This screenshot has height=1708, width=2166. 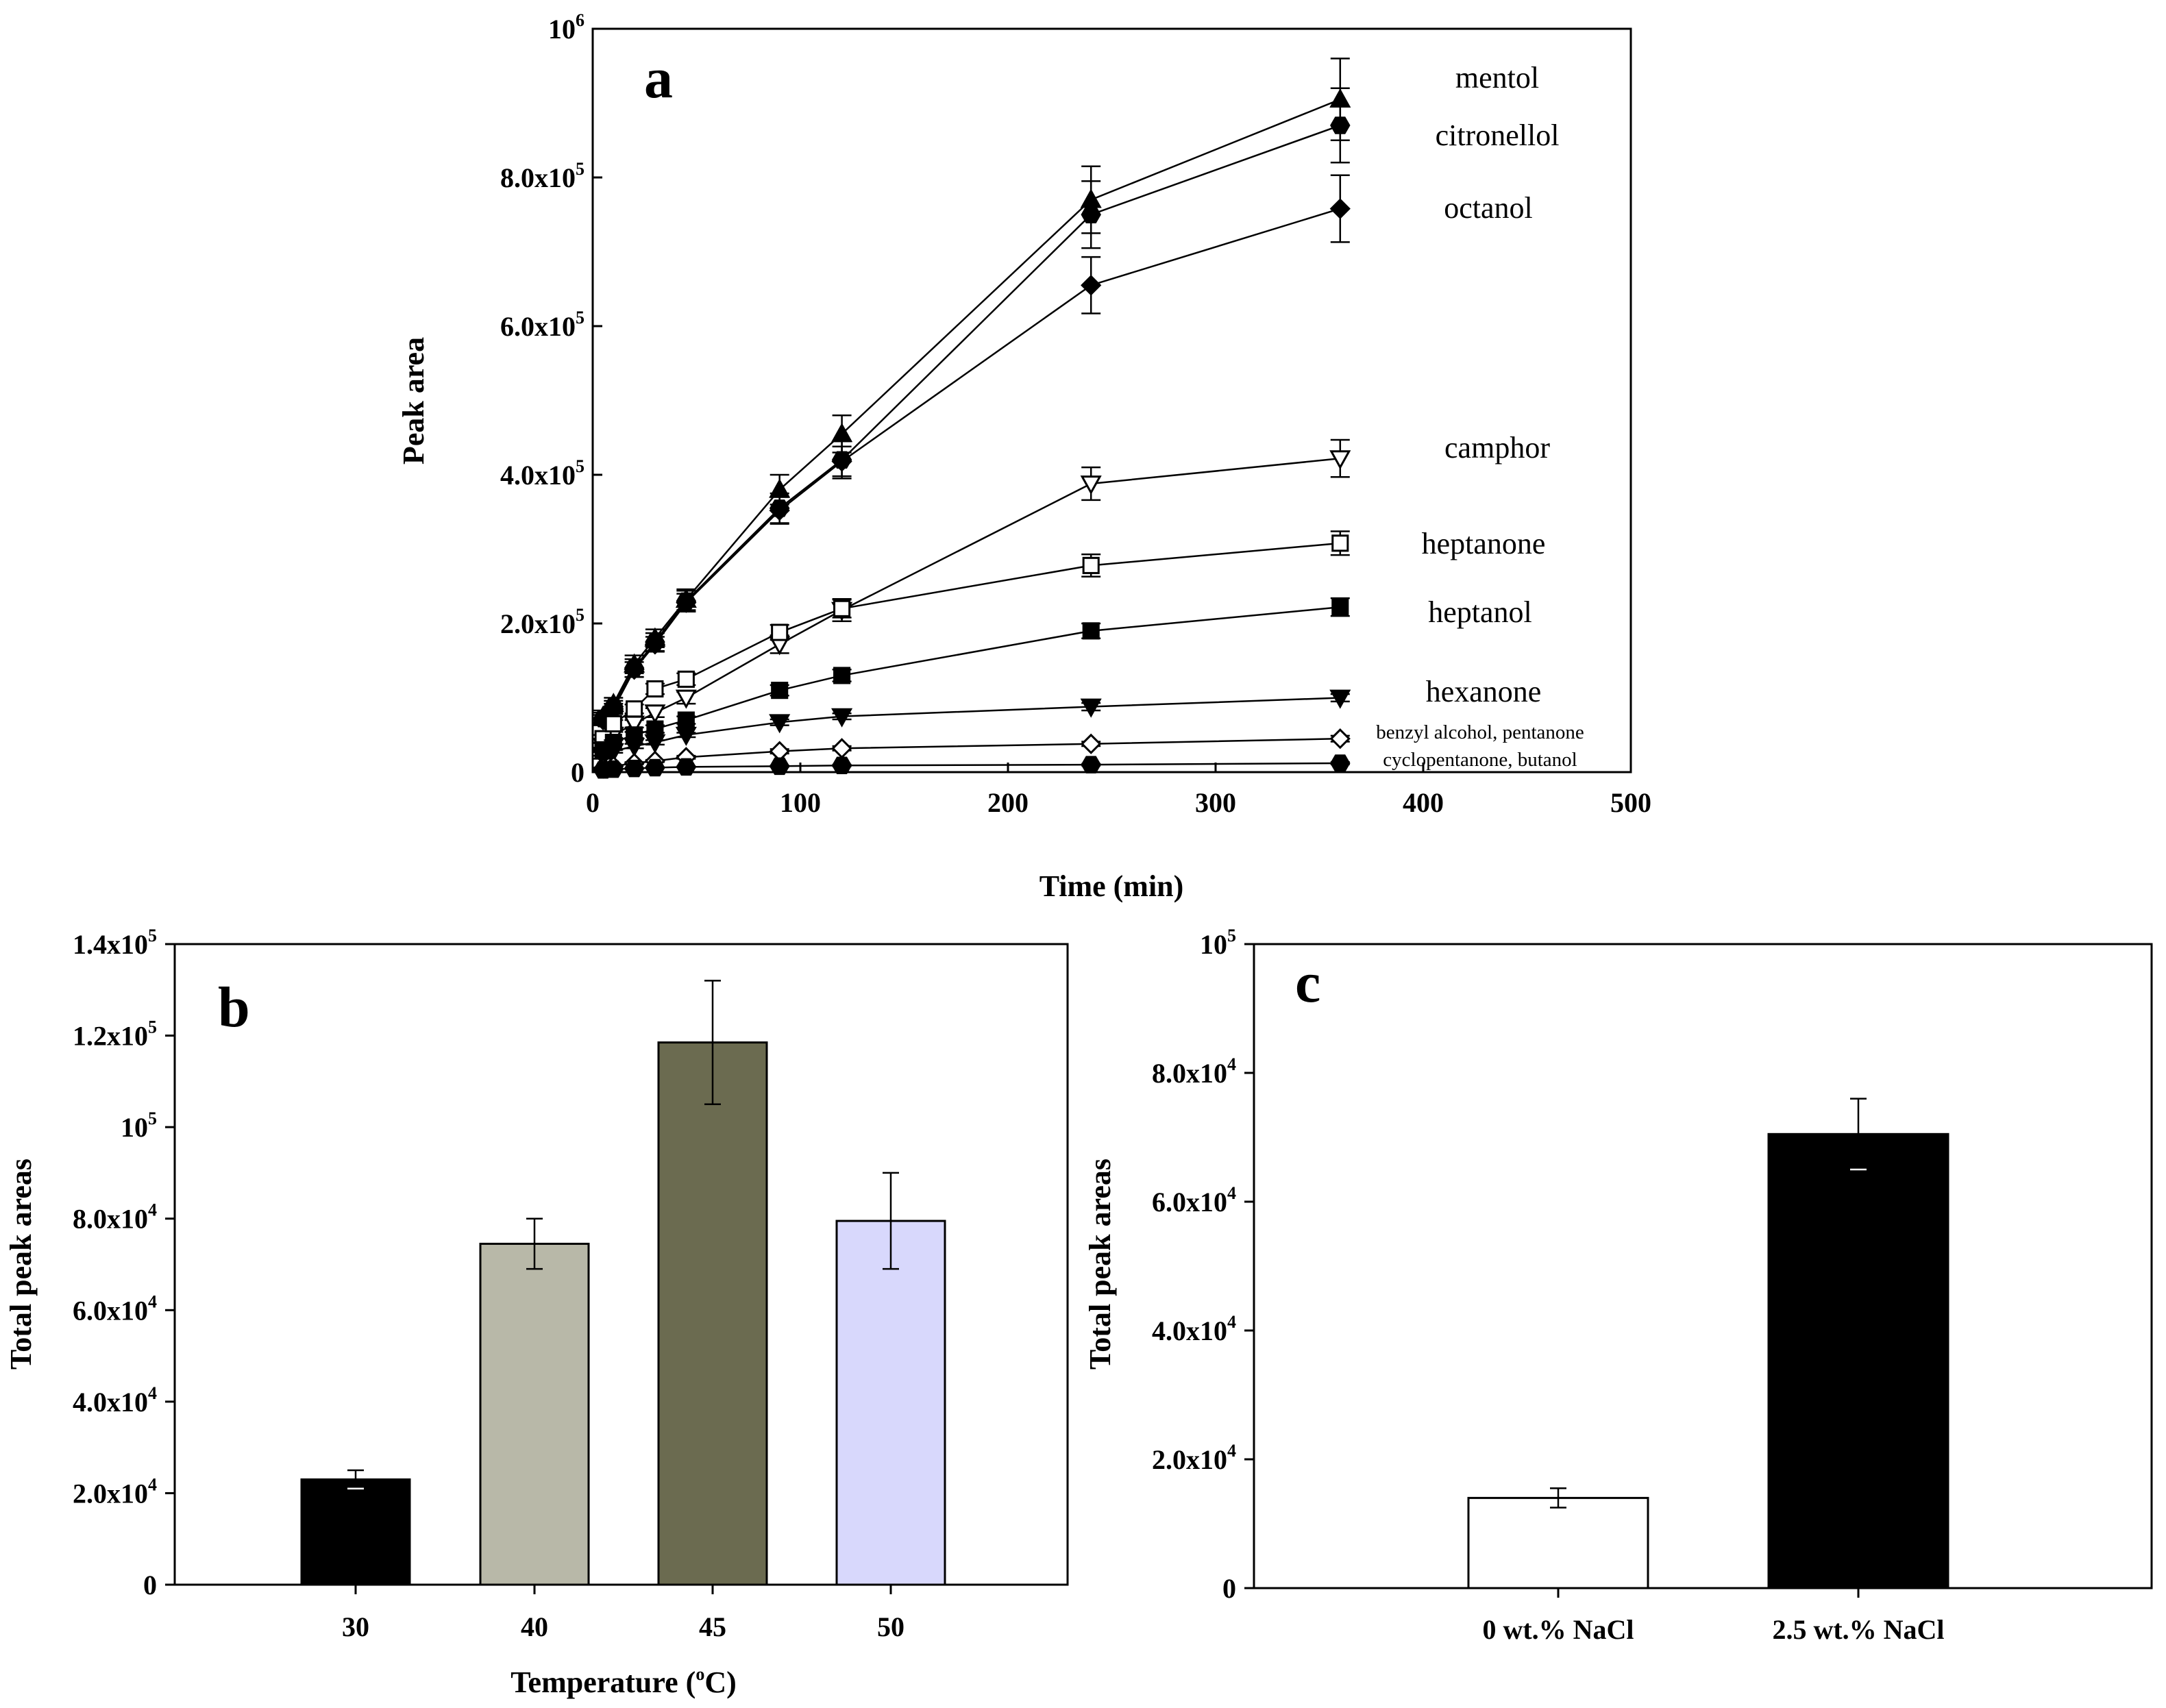 I want to click on series-group-a, so click(x=971, y=418).